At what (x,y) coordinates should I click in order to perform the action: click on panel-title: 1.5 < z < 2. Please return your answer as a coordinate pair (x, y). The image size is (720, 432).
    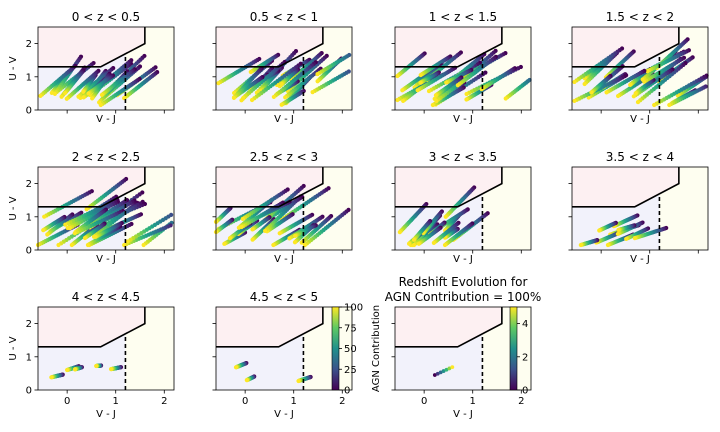
    Looking at the image, I should click on (640, 17).